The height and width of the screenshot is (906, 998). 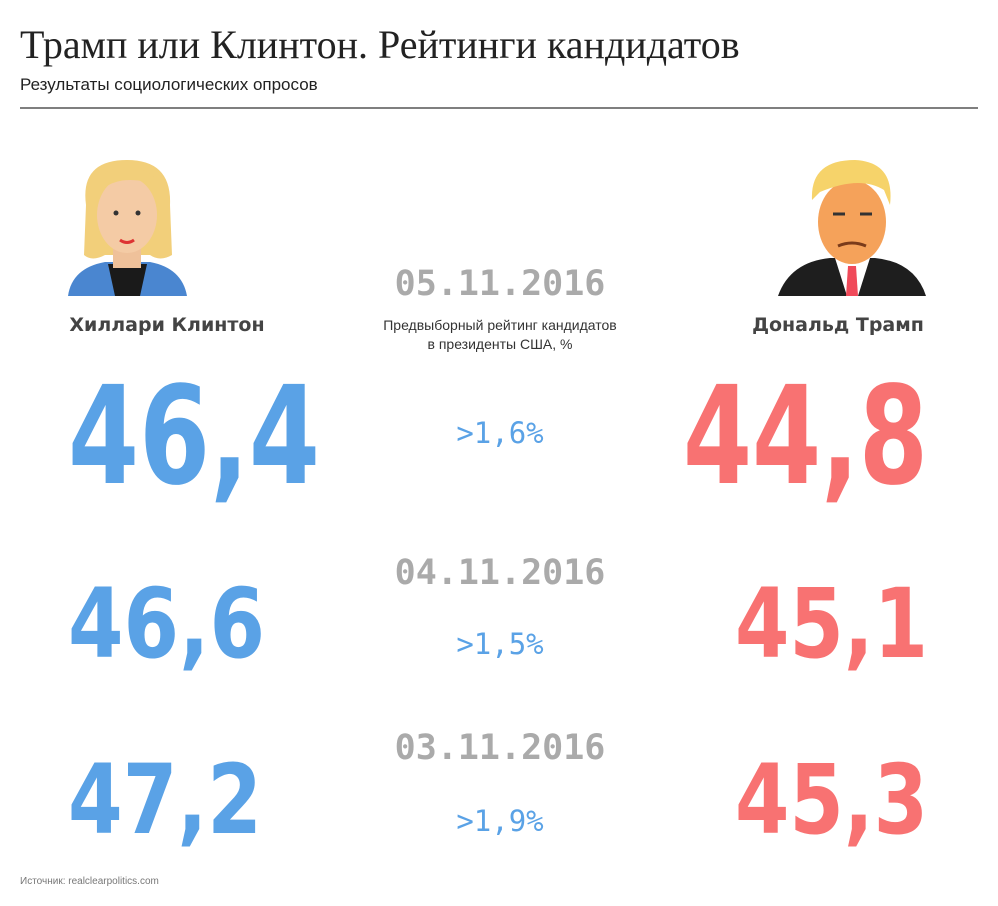 What do you see at coordinates (166, 325) in the screenshot?
I see `candidate-name: Хиллари Клинтон` at bounding box center [166, 325].